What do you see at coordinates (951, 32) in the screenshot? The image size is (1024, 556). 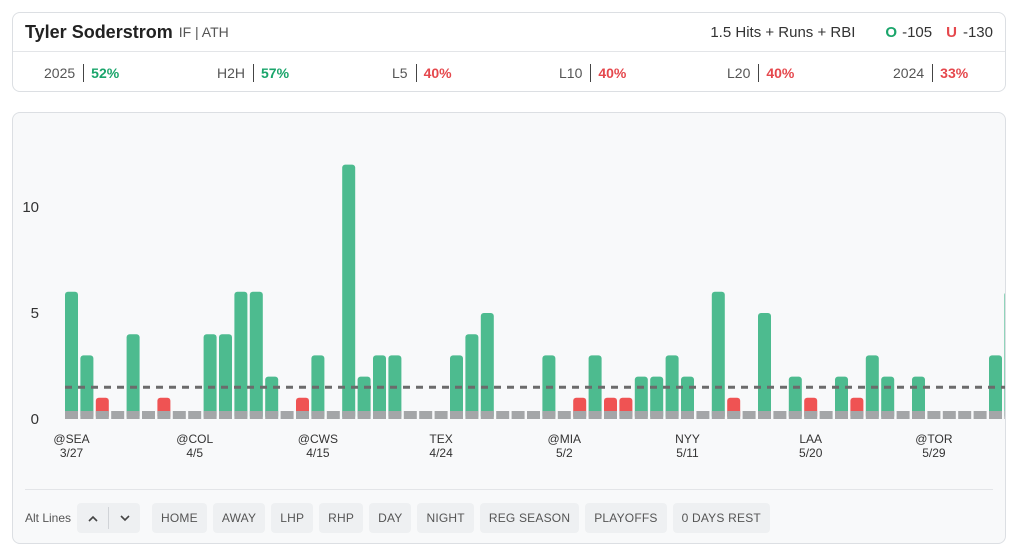 I see `under-letter: U` at bounding box center [951, 32].